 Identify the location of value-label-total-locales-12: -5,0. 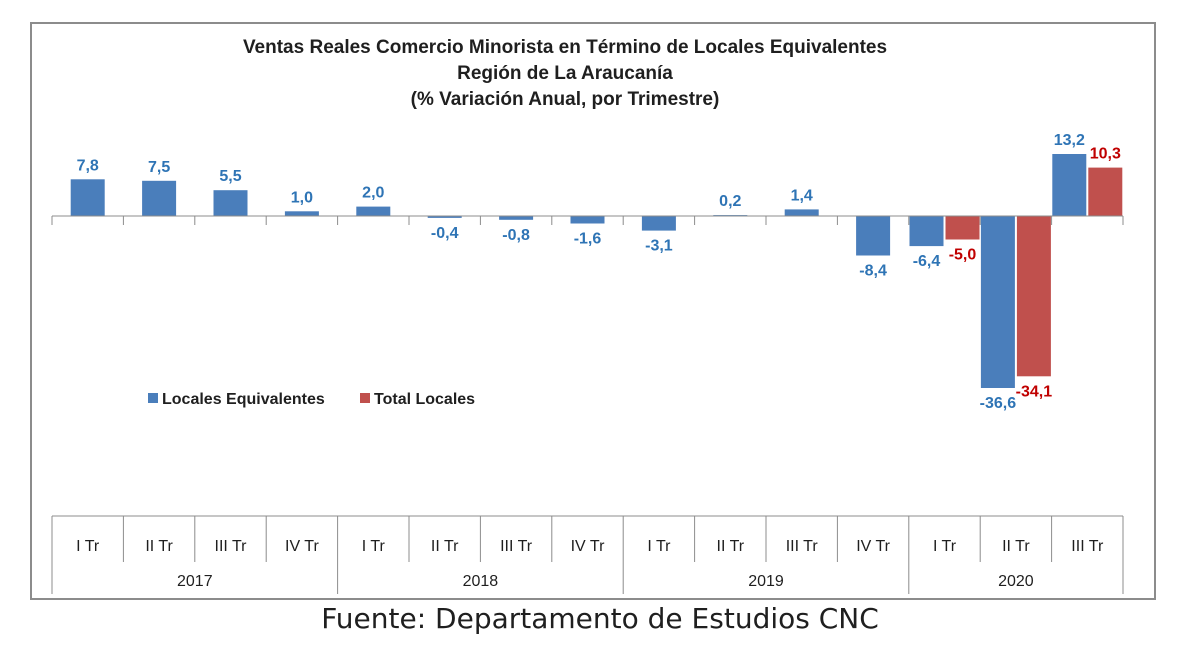
(963, 255).